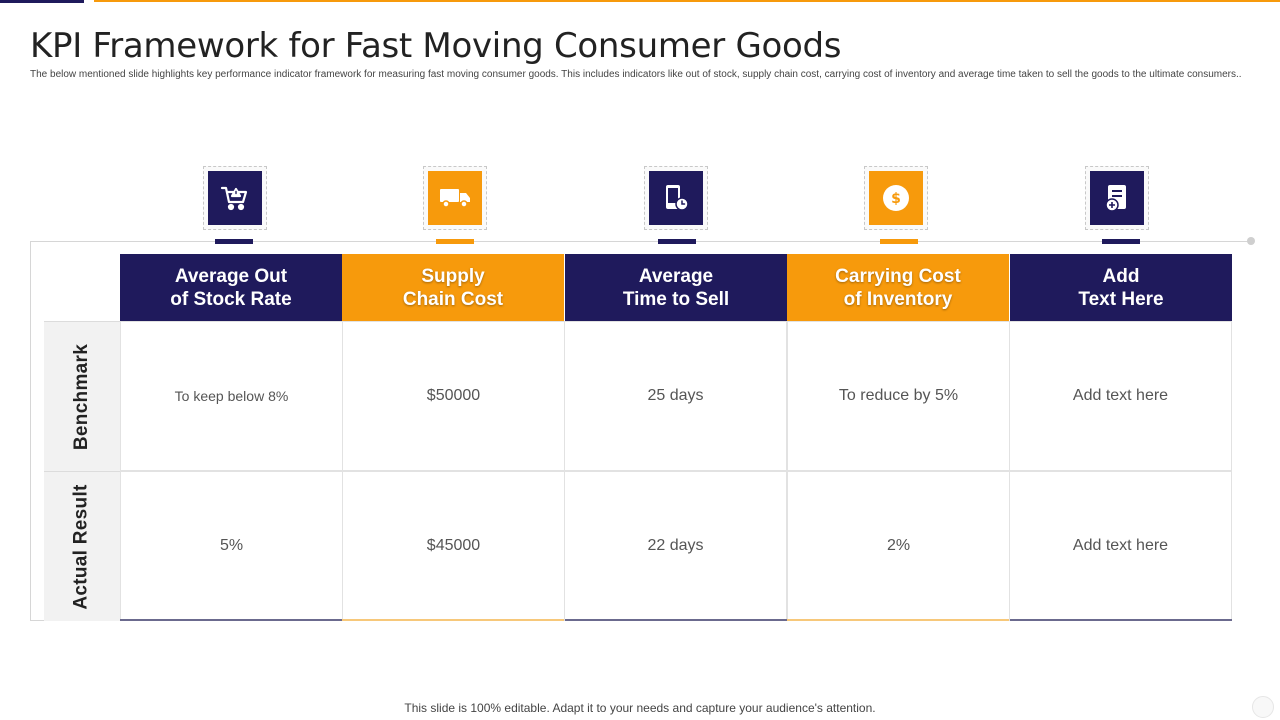 Image resolution: width=1280 pixels, height=720 pixels. What do you see at coordinates (1121, 241) in the screenshot?
I see `icon-stub-add` at bounding box center [1121, 241].